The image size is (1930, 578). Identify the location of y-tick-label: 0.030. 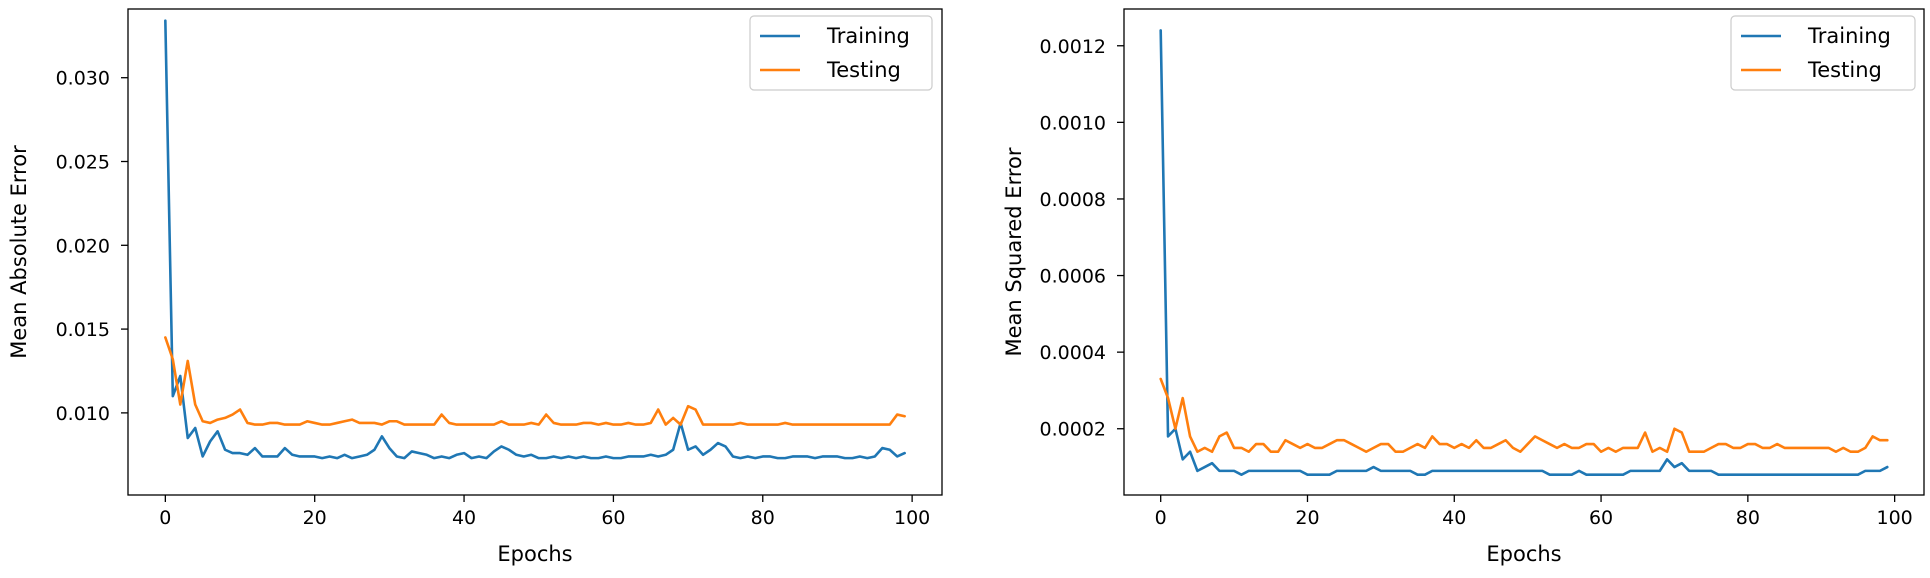
(83, 79).